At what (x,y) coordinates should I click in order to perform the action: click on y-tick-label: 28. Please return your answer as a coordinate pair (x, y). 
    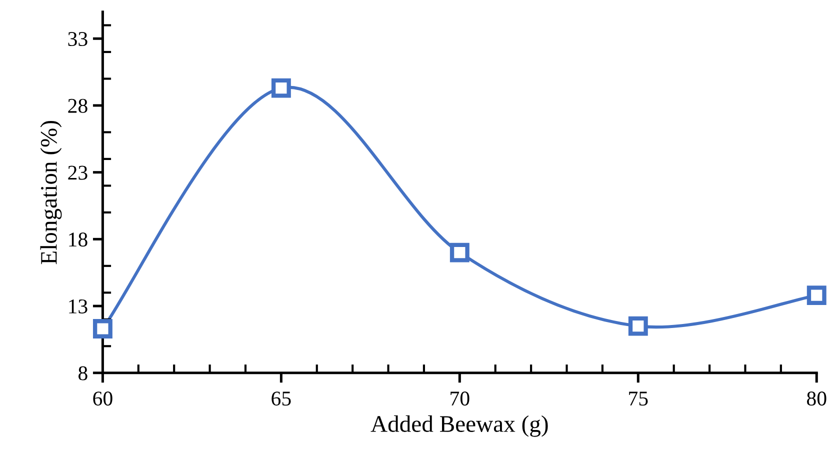
    Looking at the image, I should click on (78, 105).